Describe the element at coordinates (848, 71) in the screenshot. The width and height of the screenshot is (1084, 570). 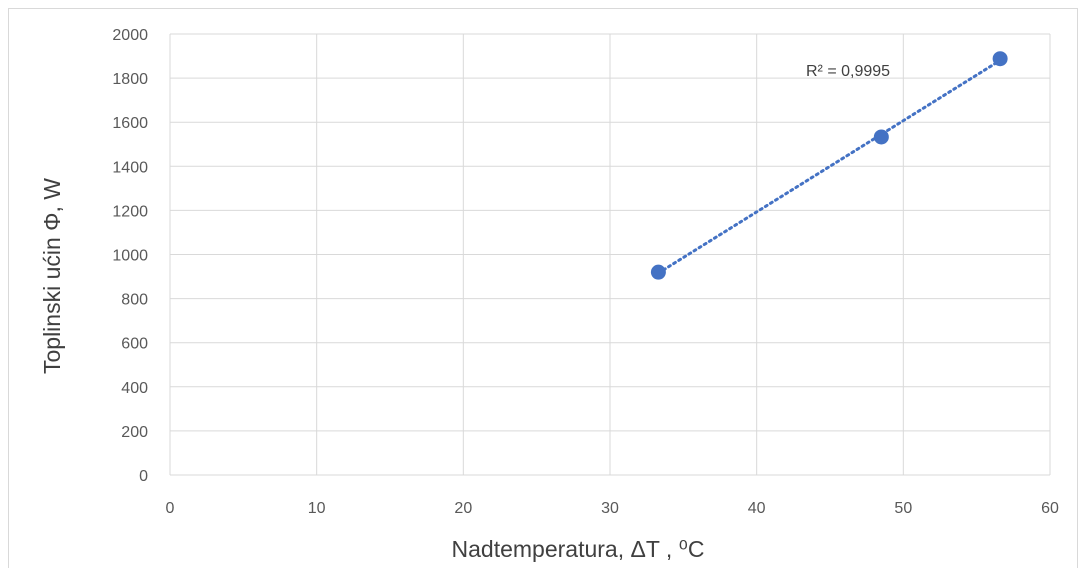
I see `r-squared-label: R² = 0,9995` at that location.